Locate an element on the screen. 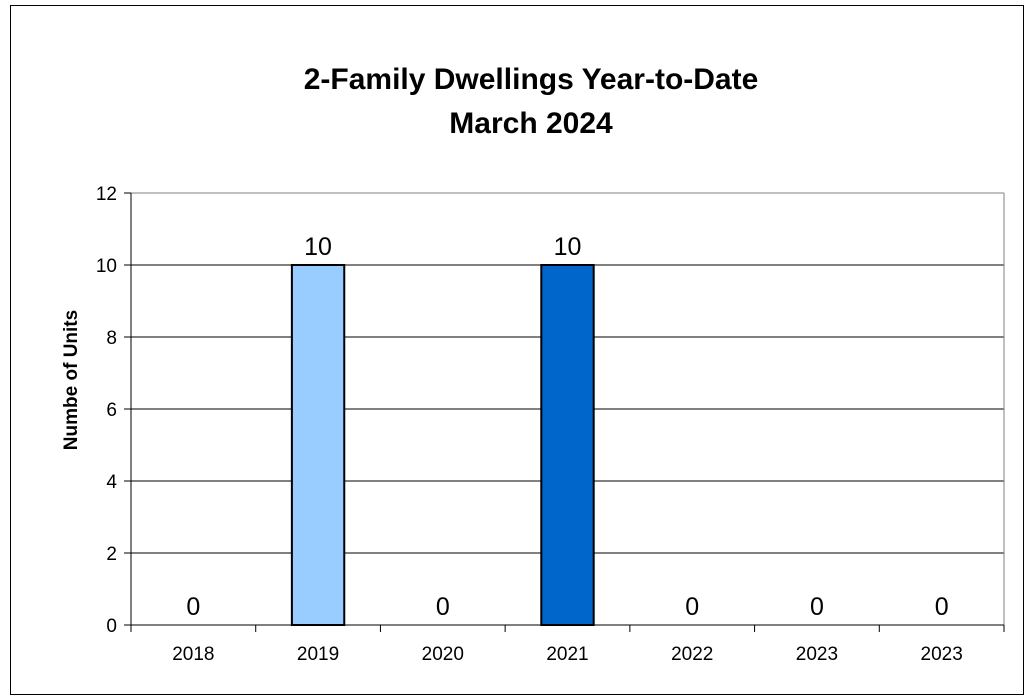 Image resolution: width=1035 pixels, height=700 pixels. x-tick-label: 2019 is located at coordinates (318, 654).